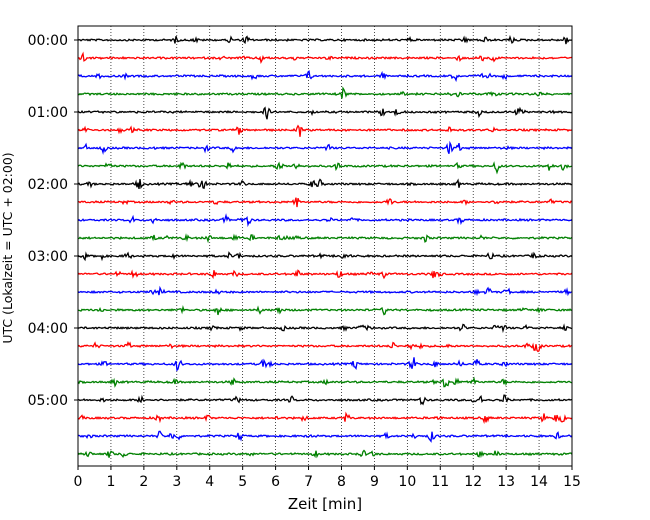 This screenshot has height=520, width=650. Describe the element at coordinates (53, 221) in the screenshot. I see `y-axis-ticks: 00:00 01:00 02:00 03:00 04:00 05:00` at that location.